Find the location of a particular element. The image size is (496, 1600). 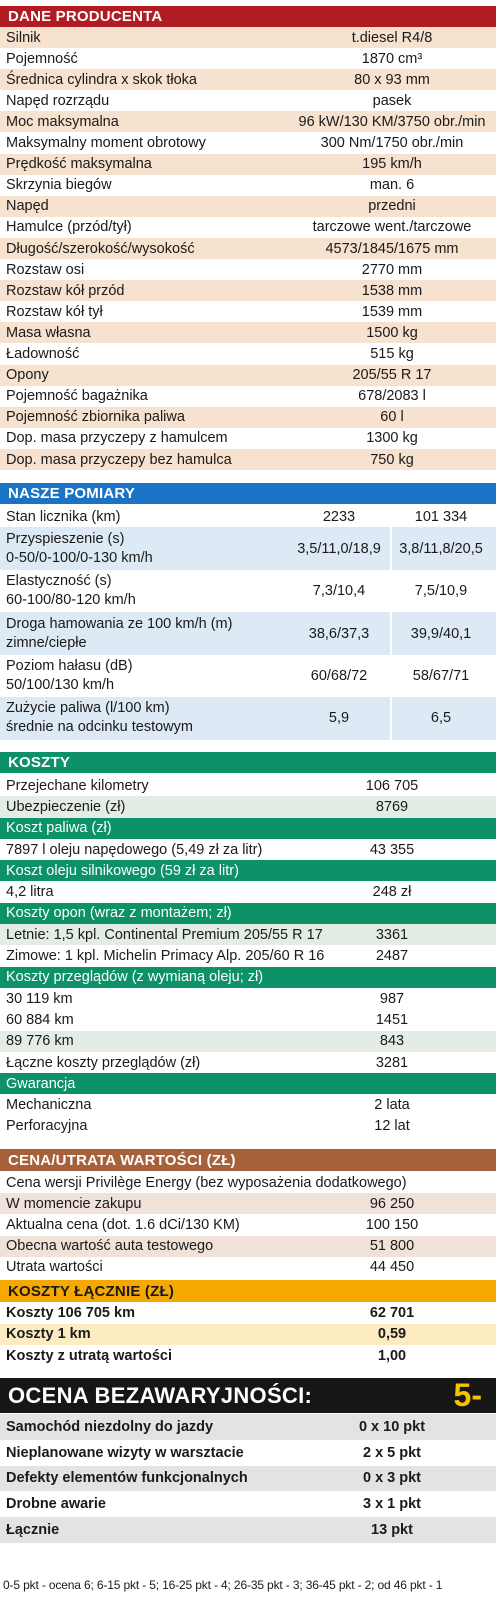

koszty-row: 89 776 km 843 is located at coordinates (248, 1041).